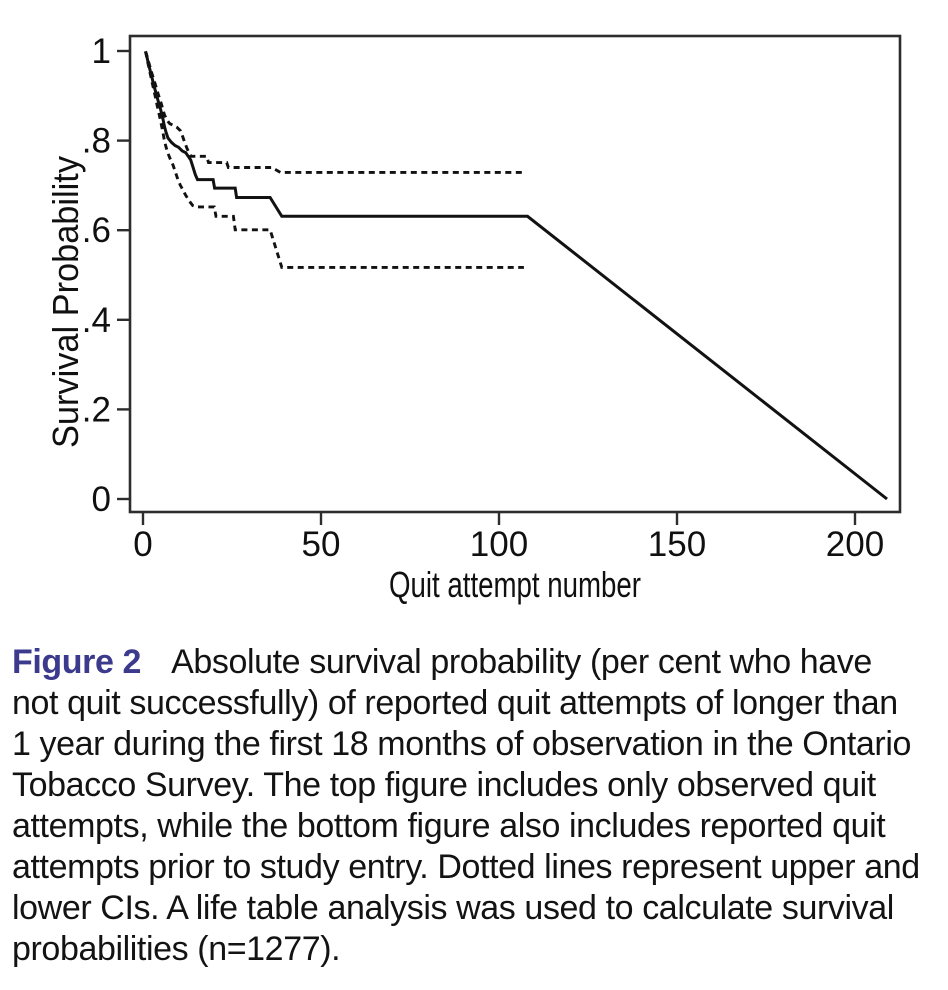  Describe the element at coordinates (677, 544) in the screenshot. I see `x-tick-label: 150` at that location.